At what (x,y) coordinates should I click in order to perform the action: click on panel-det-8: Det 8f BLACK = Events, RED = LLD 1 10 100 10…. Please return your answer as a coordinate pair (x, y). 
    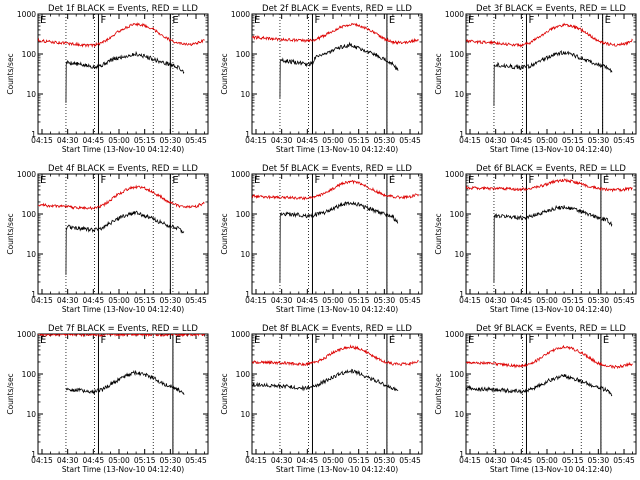
    Looking at the image, I should click on (321, 399).